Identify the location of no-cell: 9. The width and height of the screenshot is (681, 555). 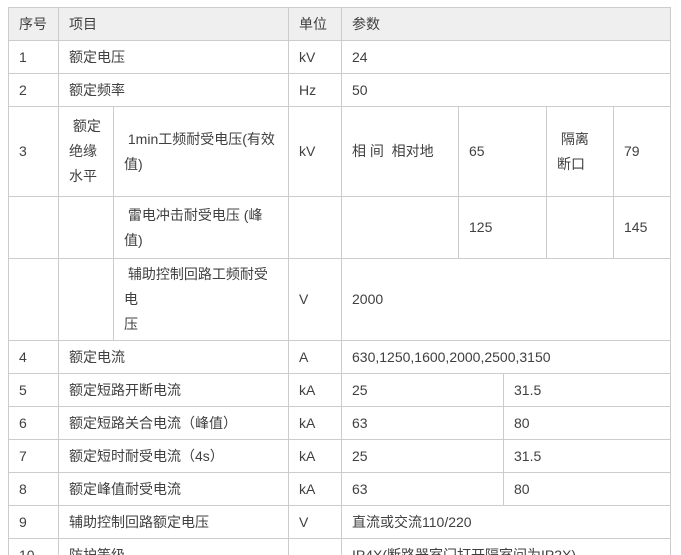
(33, 522).